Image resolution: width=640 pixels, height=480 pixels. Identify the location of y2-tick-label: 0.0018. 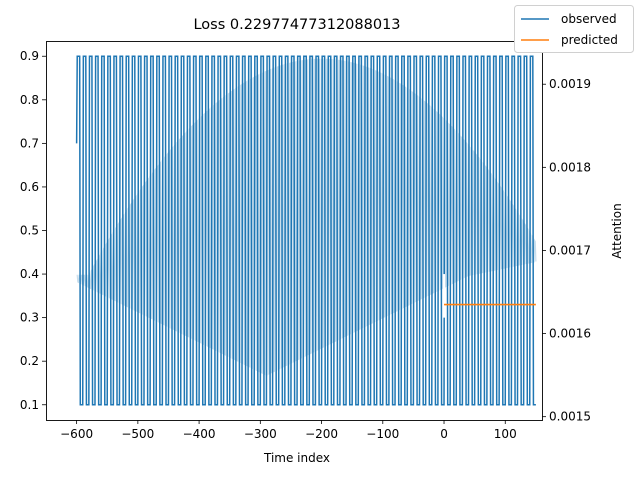
(570, 167).